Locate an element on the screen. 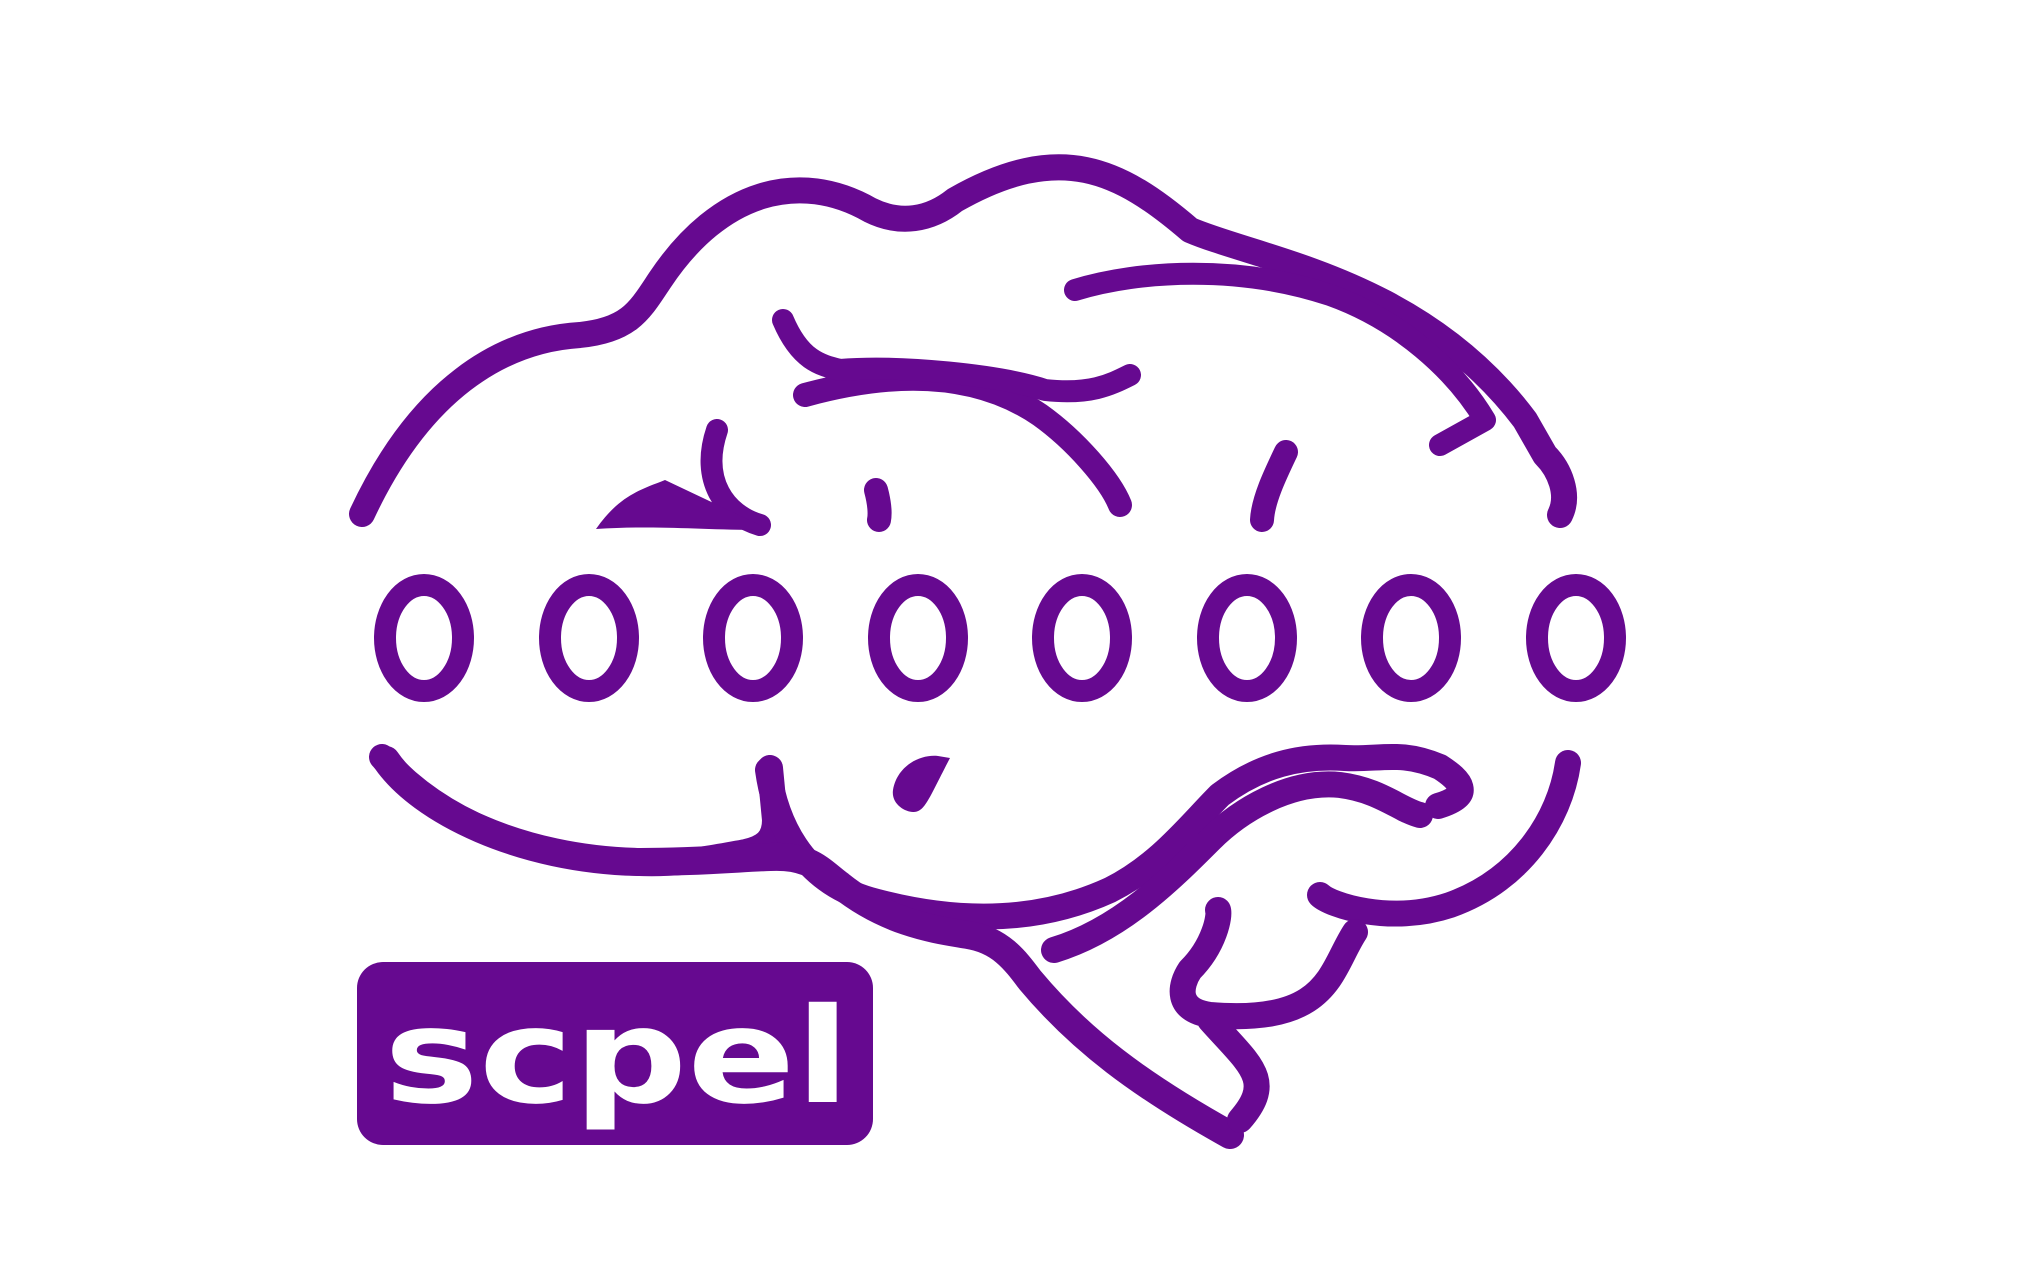 Image resolution: width=2019 pixels, height=1285 pixels. brain-stroke-small is located at coordinates (878, 505).